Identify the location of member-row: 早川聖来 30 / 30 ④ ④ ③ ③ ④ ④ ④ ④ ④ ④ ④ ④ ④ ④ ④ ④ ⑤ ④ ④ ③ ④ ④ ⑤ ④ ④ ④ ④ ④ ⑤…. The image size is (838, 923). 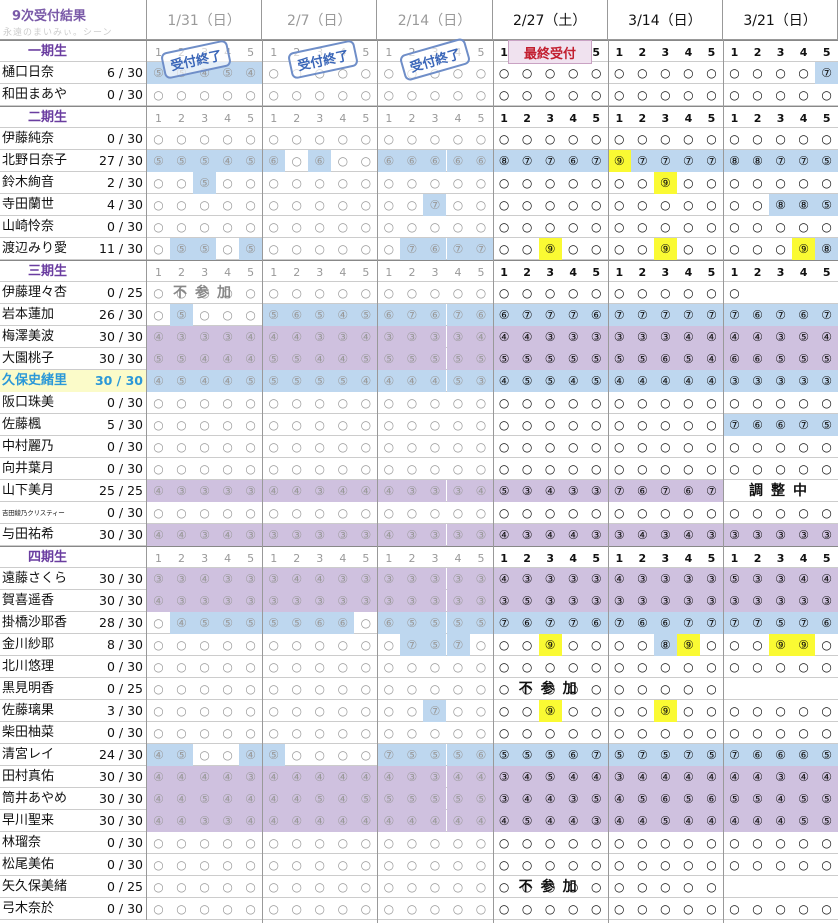
(419, 821).